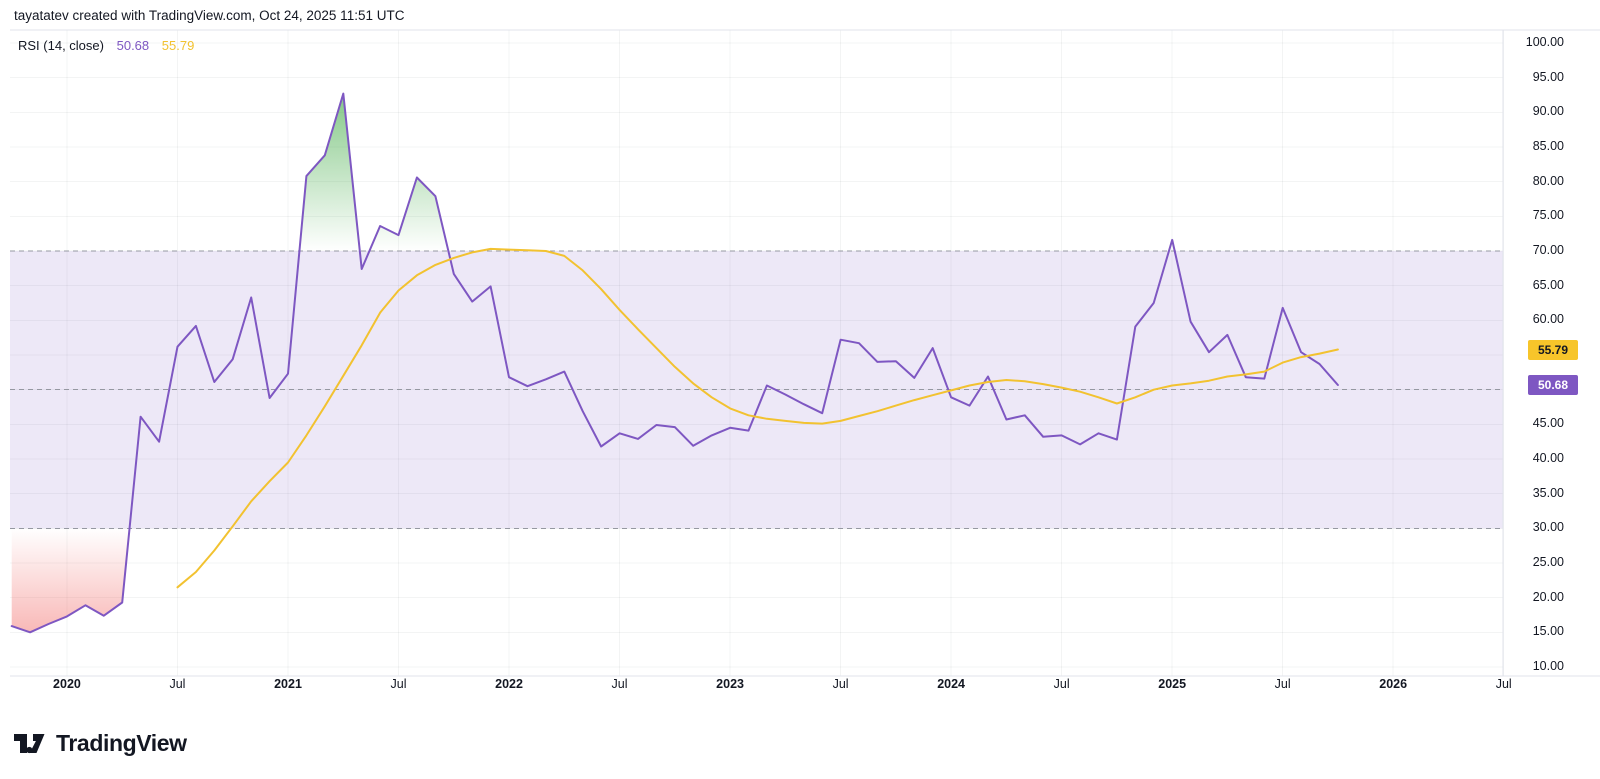 The image size is (1600, 779). Describe the element at coordinates (29, 743) in the screenshot. I see `tradingview-logo-icon` at that location.